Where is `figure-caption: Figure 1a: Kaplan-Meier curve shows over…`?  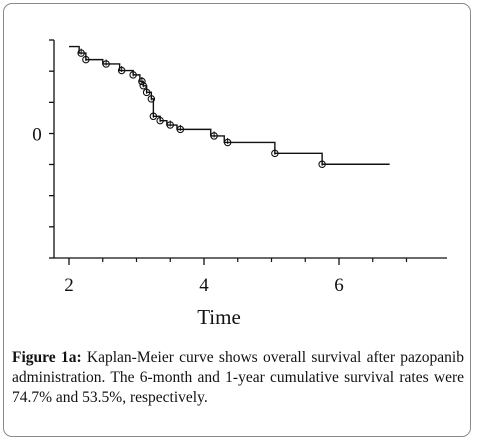 figure-caption: Figure 1a: Kaplan-Meier curve shows over… is located at coordinates (238, 378).